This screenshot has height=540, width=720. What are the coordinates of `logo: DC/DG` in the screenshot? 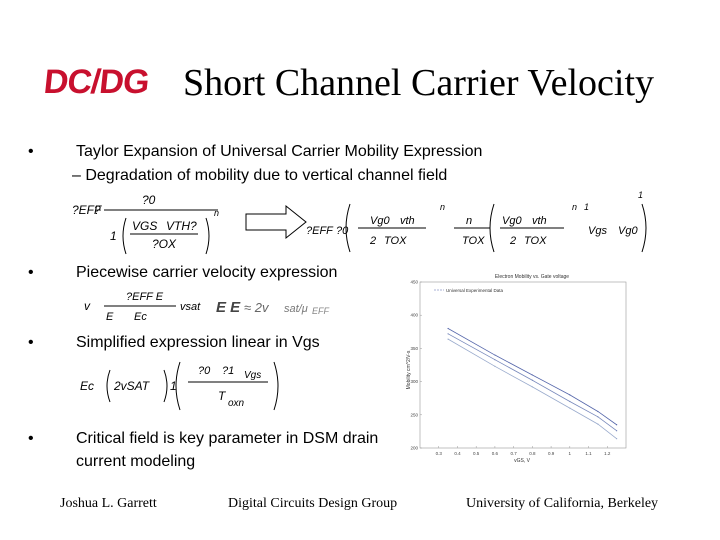 It's located at (96, 82).